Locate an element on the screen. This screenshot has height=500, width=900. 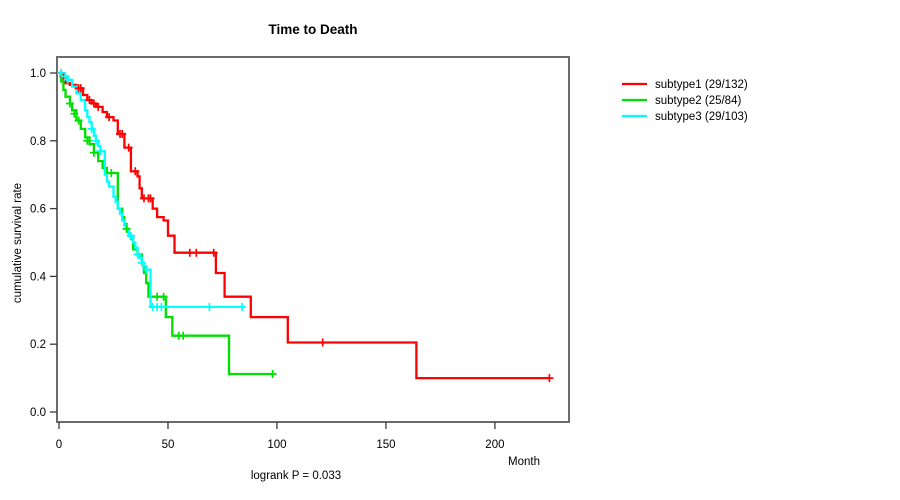
y-tick-label: 0.8 is located at coordinates (38, 142).